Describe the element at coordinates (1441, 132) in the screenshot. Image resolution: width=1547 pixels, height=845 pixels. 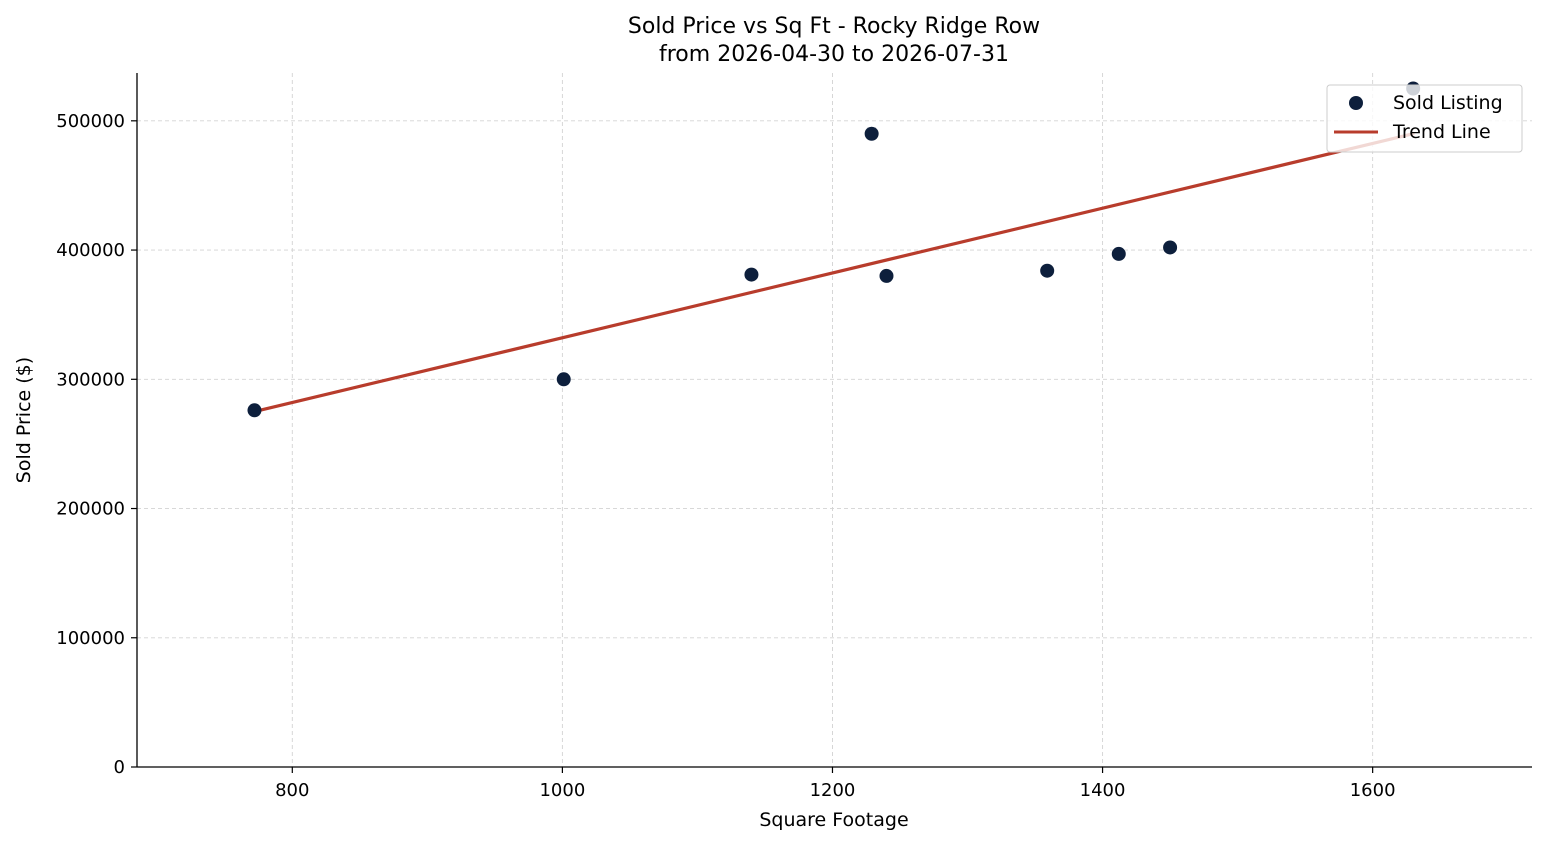
I see `legend-label-trend-line: Trend Line` at that location.